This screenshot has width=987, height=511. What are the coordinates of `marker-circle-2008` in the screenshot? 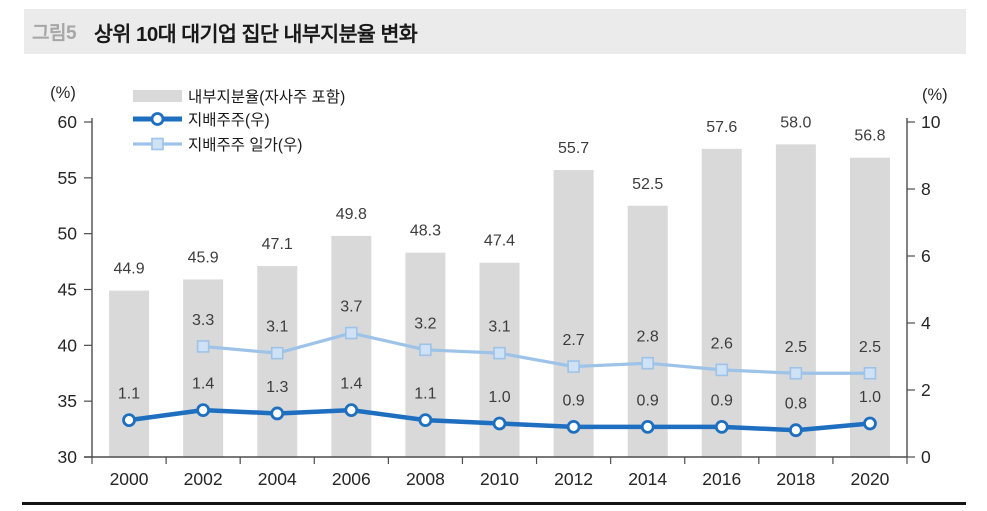 It's located at (425, 420).